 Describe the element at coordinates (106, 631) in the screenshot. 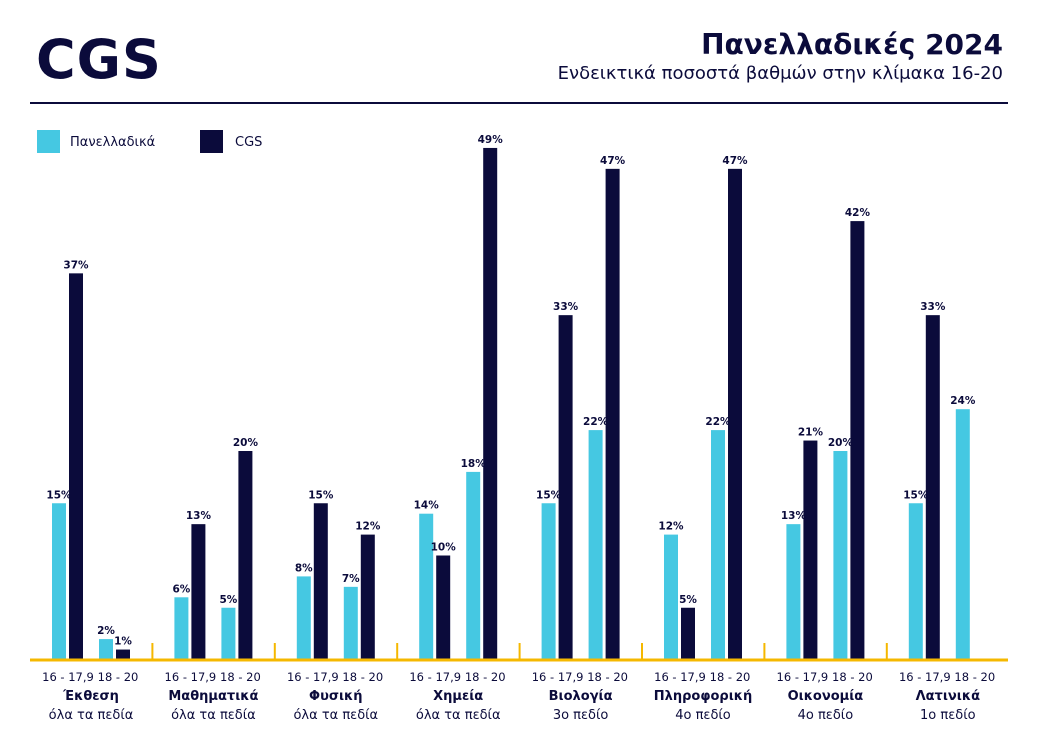

I see `data-label: 2%` at that location.